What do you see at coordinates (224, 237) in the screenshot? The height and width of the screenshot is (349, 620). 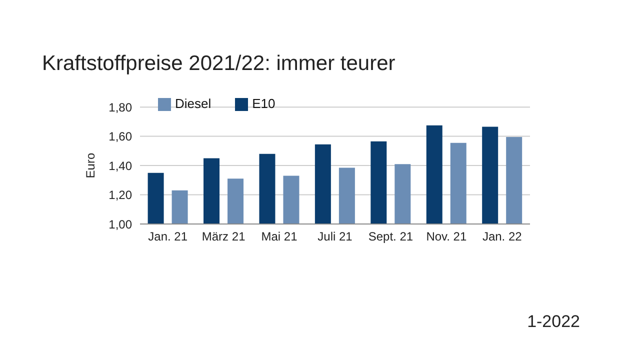 I see `x-tick-label: März 21` at bounding box center [224, 237].